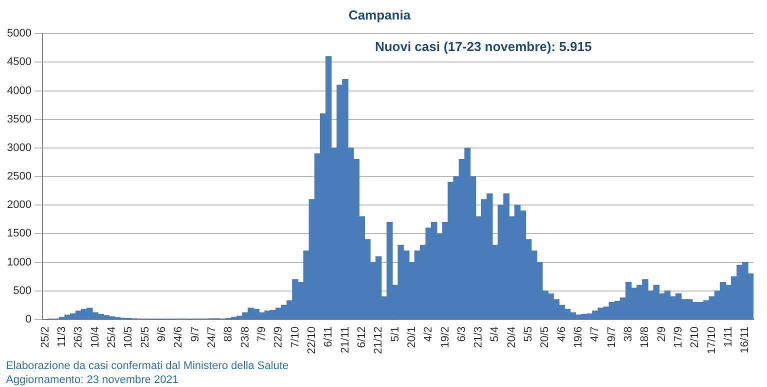 The image size is (767, 387). Describe the element at coordinates (228, 334) in the screenshot. I see `x-tick-label: 8/8` at that location.